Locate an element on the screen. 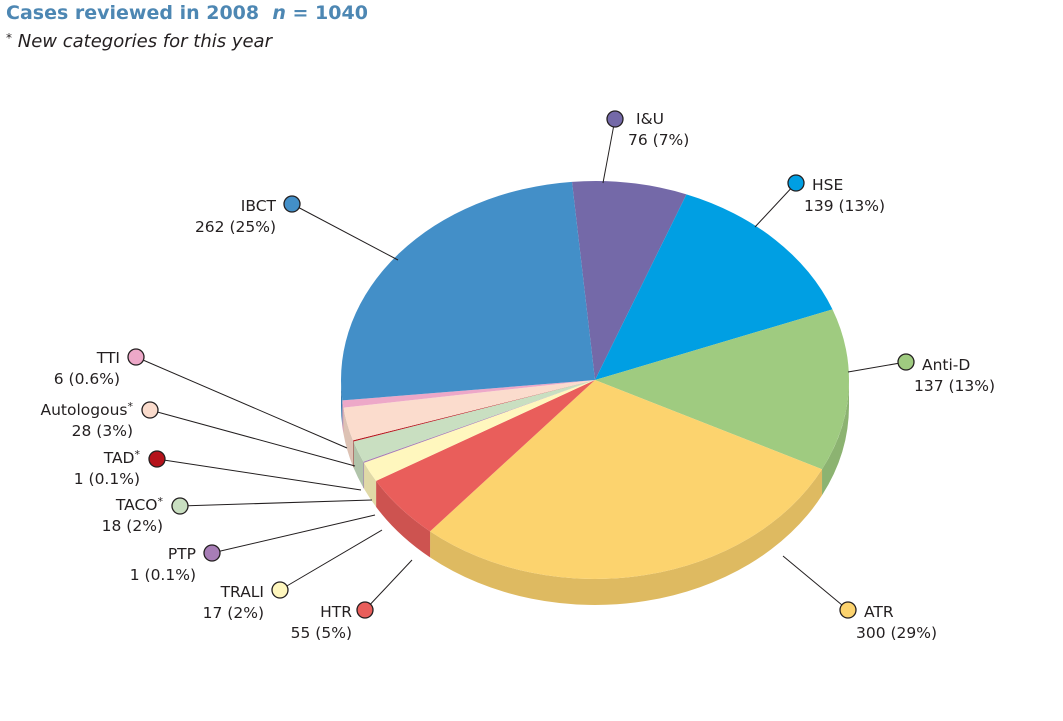  title-n-label: n is located at coordinates (279, 13).